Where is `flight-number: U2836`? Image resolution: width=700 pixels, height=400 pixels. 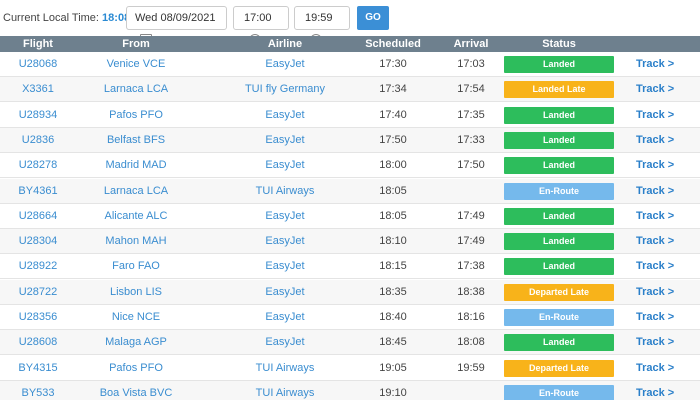
flight-number: U2836 is located at coordinates (38, 139).